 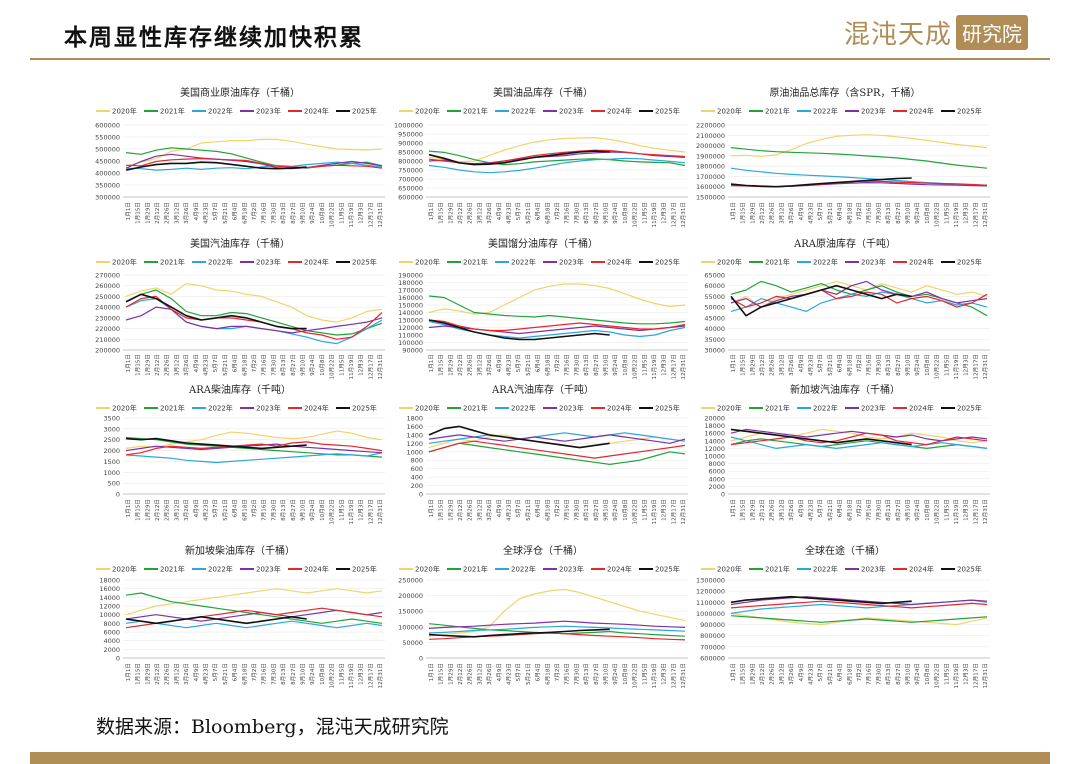 I want to click on y-tick-label: 240000, so click(x=107, y=308).